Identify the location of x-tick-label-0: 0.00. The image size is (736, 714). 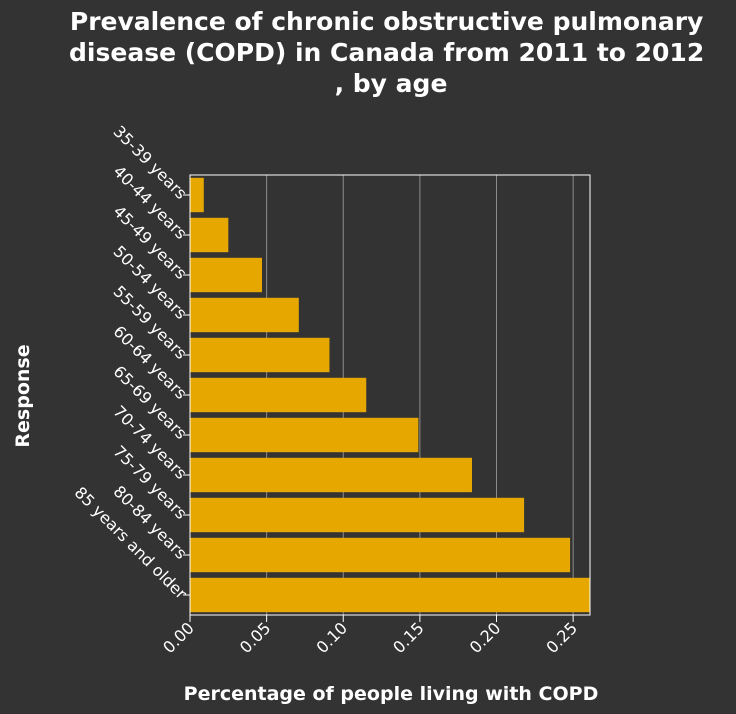
(178, 637).